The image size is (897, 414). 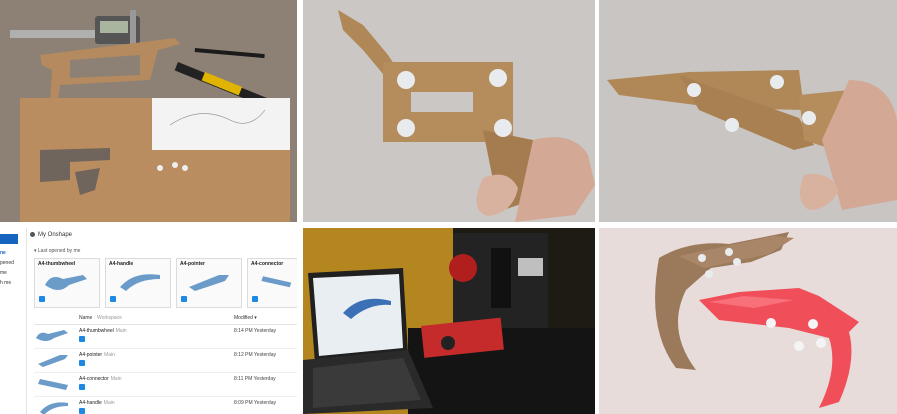 I want to click on table-row: A4-pointer Main 8:12 PM Yesterday, so click(x=165, y=360).